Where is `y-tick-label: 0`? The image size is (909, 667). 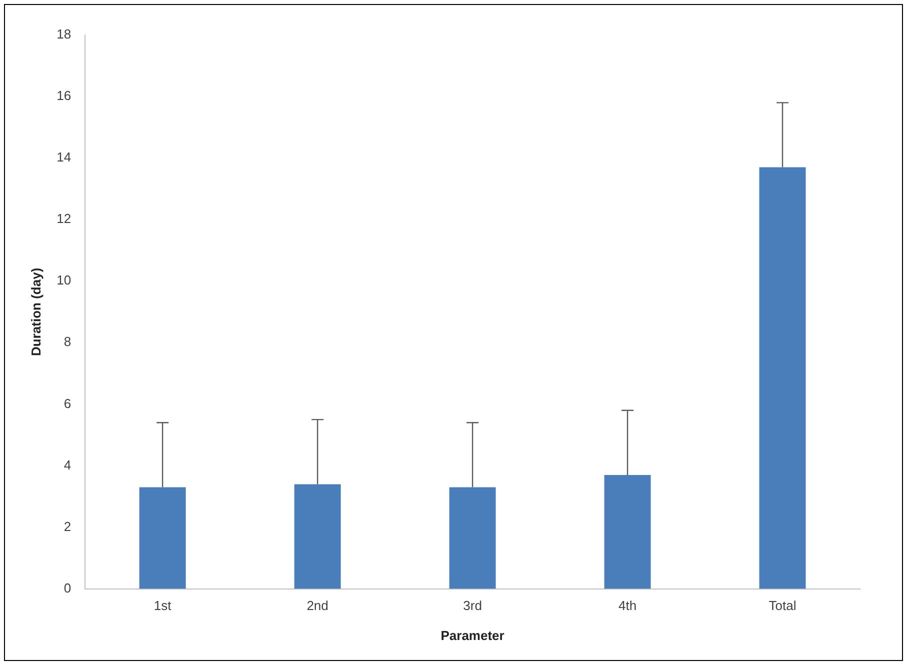 y-tick-label: 0 is located at coordinates (68, 588).